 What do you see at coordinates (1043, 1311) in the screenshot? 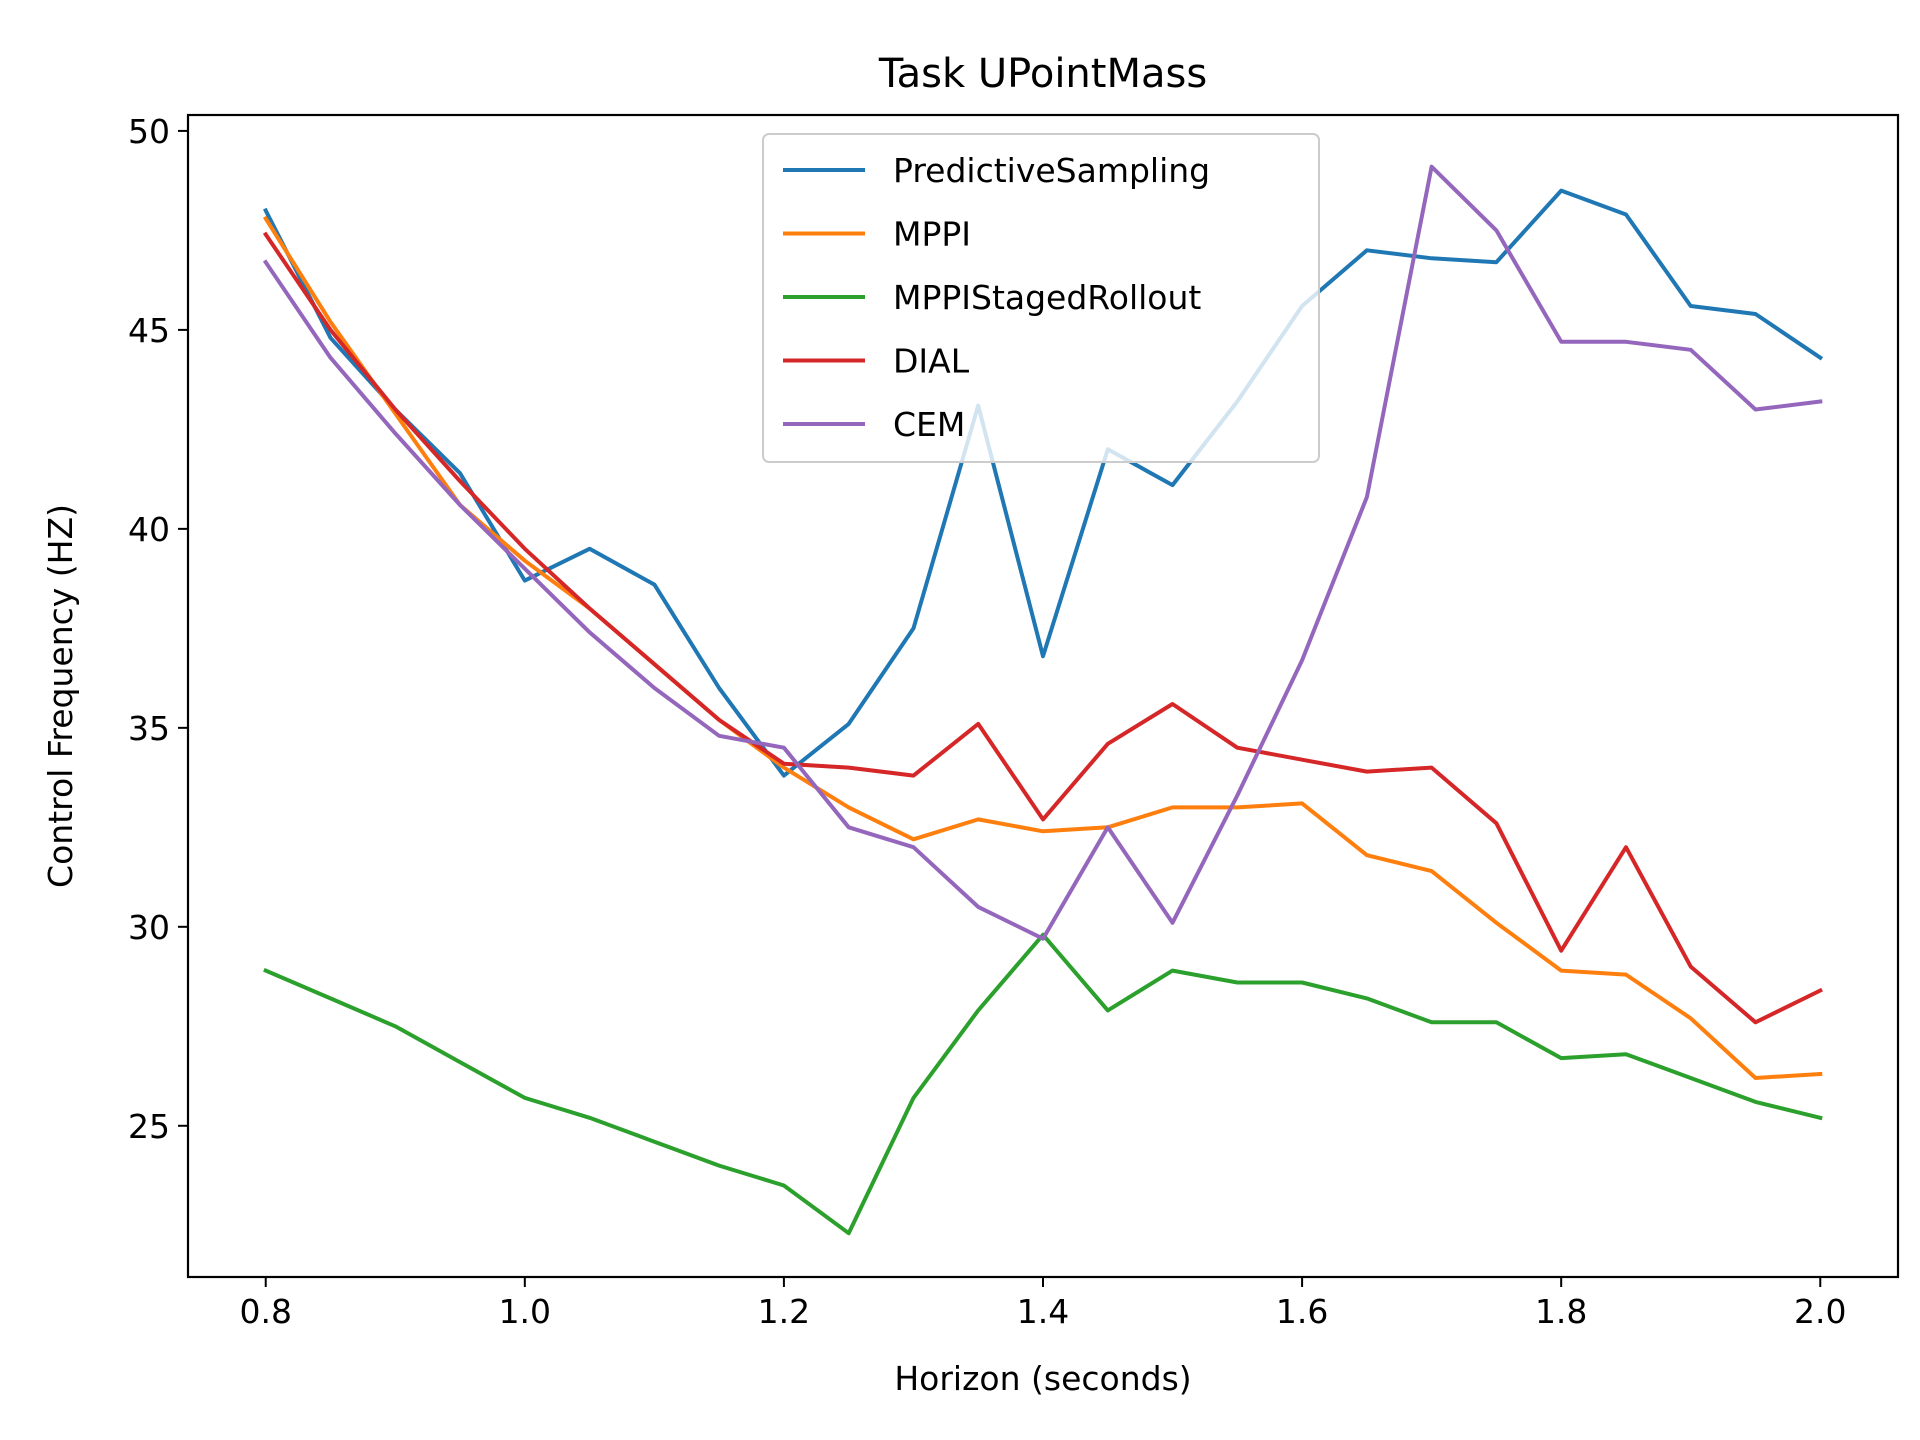
I see `x-tick-label: 1.4` at bounding box center [1043, 1311].